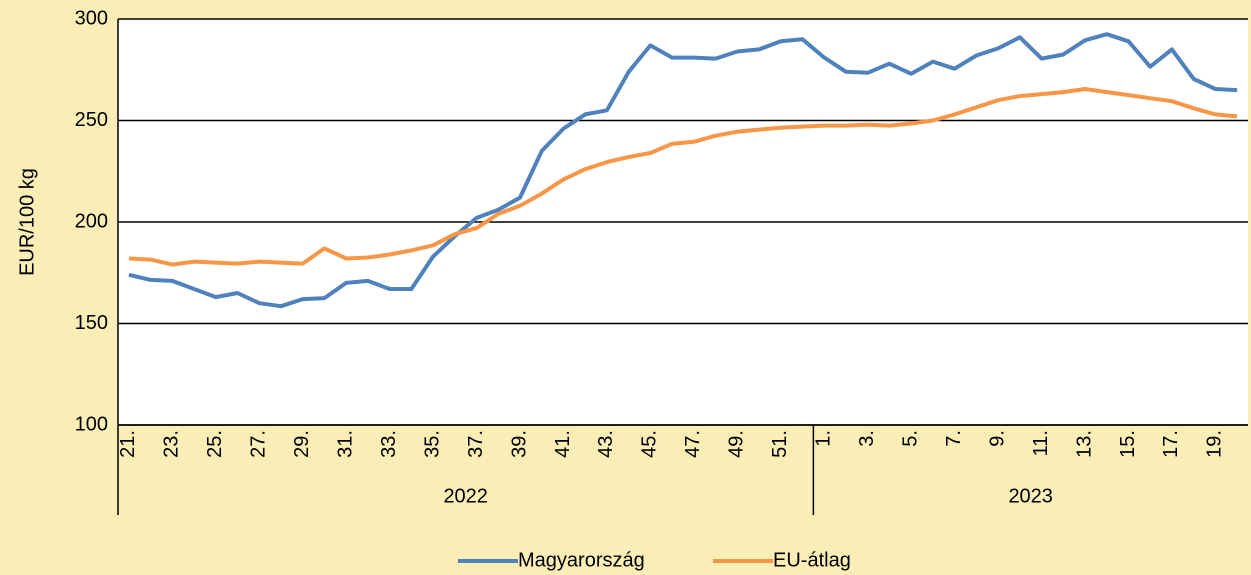  What do you see at coordinates (432, 444) in the screenshot?
I see `x-tick-label: 35.` at bounding box center [432, 444].